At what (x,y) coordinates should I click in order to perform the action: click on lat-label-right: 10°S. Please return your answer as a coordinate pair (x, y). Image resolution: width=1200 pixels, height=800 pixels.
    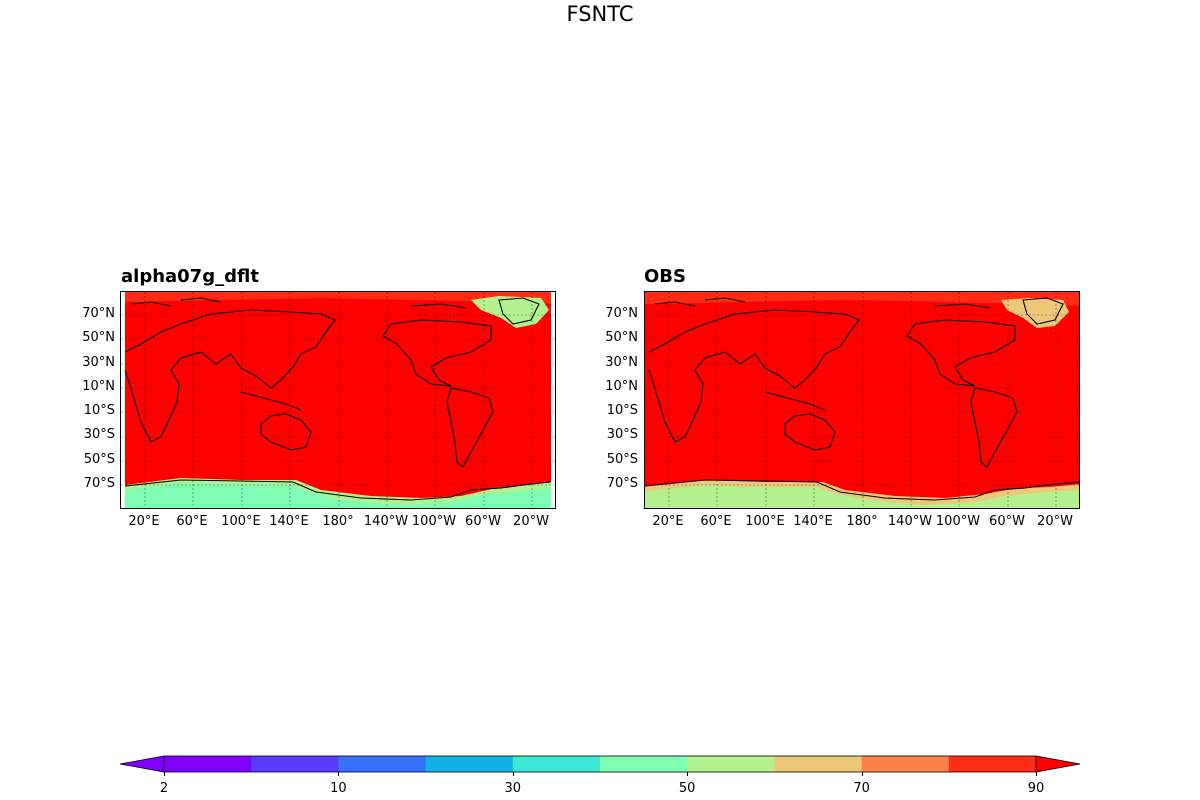
    Looking at the image, I should click on (622, 410).